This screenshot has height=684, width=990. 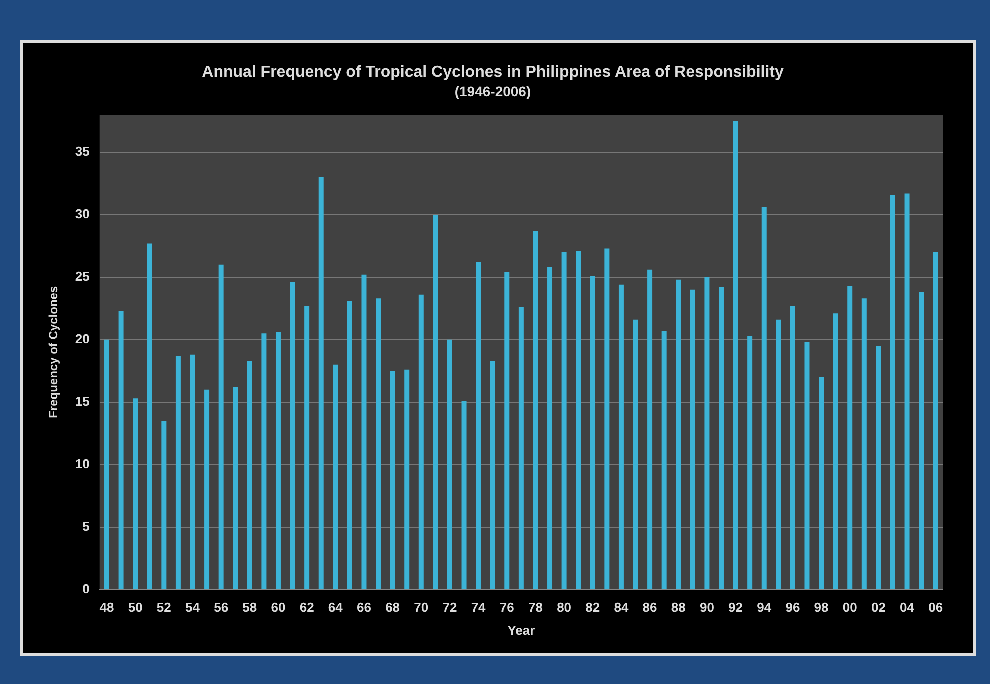 I want to click on y-tick-label: 5, so click(x=86, y=526).